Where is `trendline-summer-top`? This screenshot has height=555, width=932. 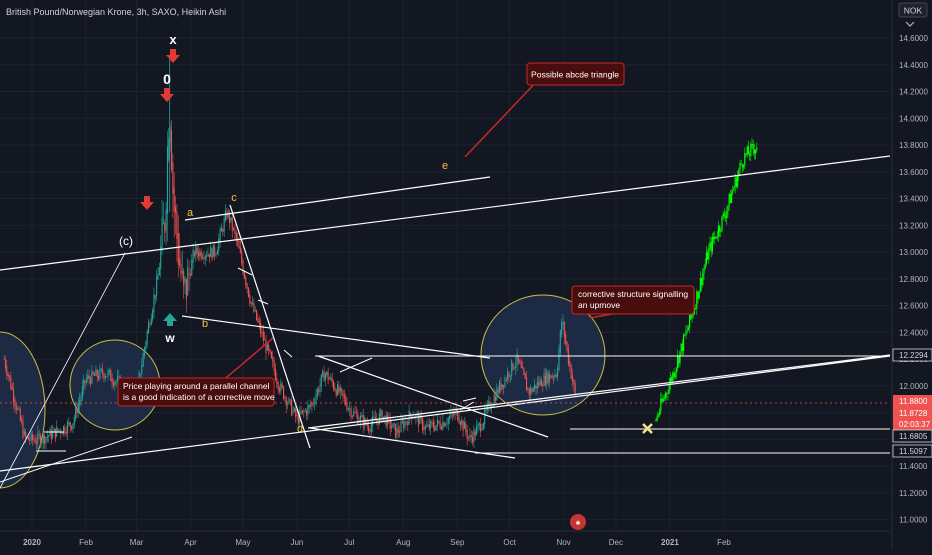 trendline-summer-top is located at coordinates (433, 396).